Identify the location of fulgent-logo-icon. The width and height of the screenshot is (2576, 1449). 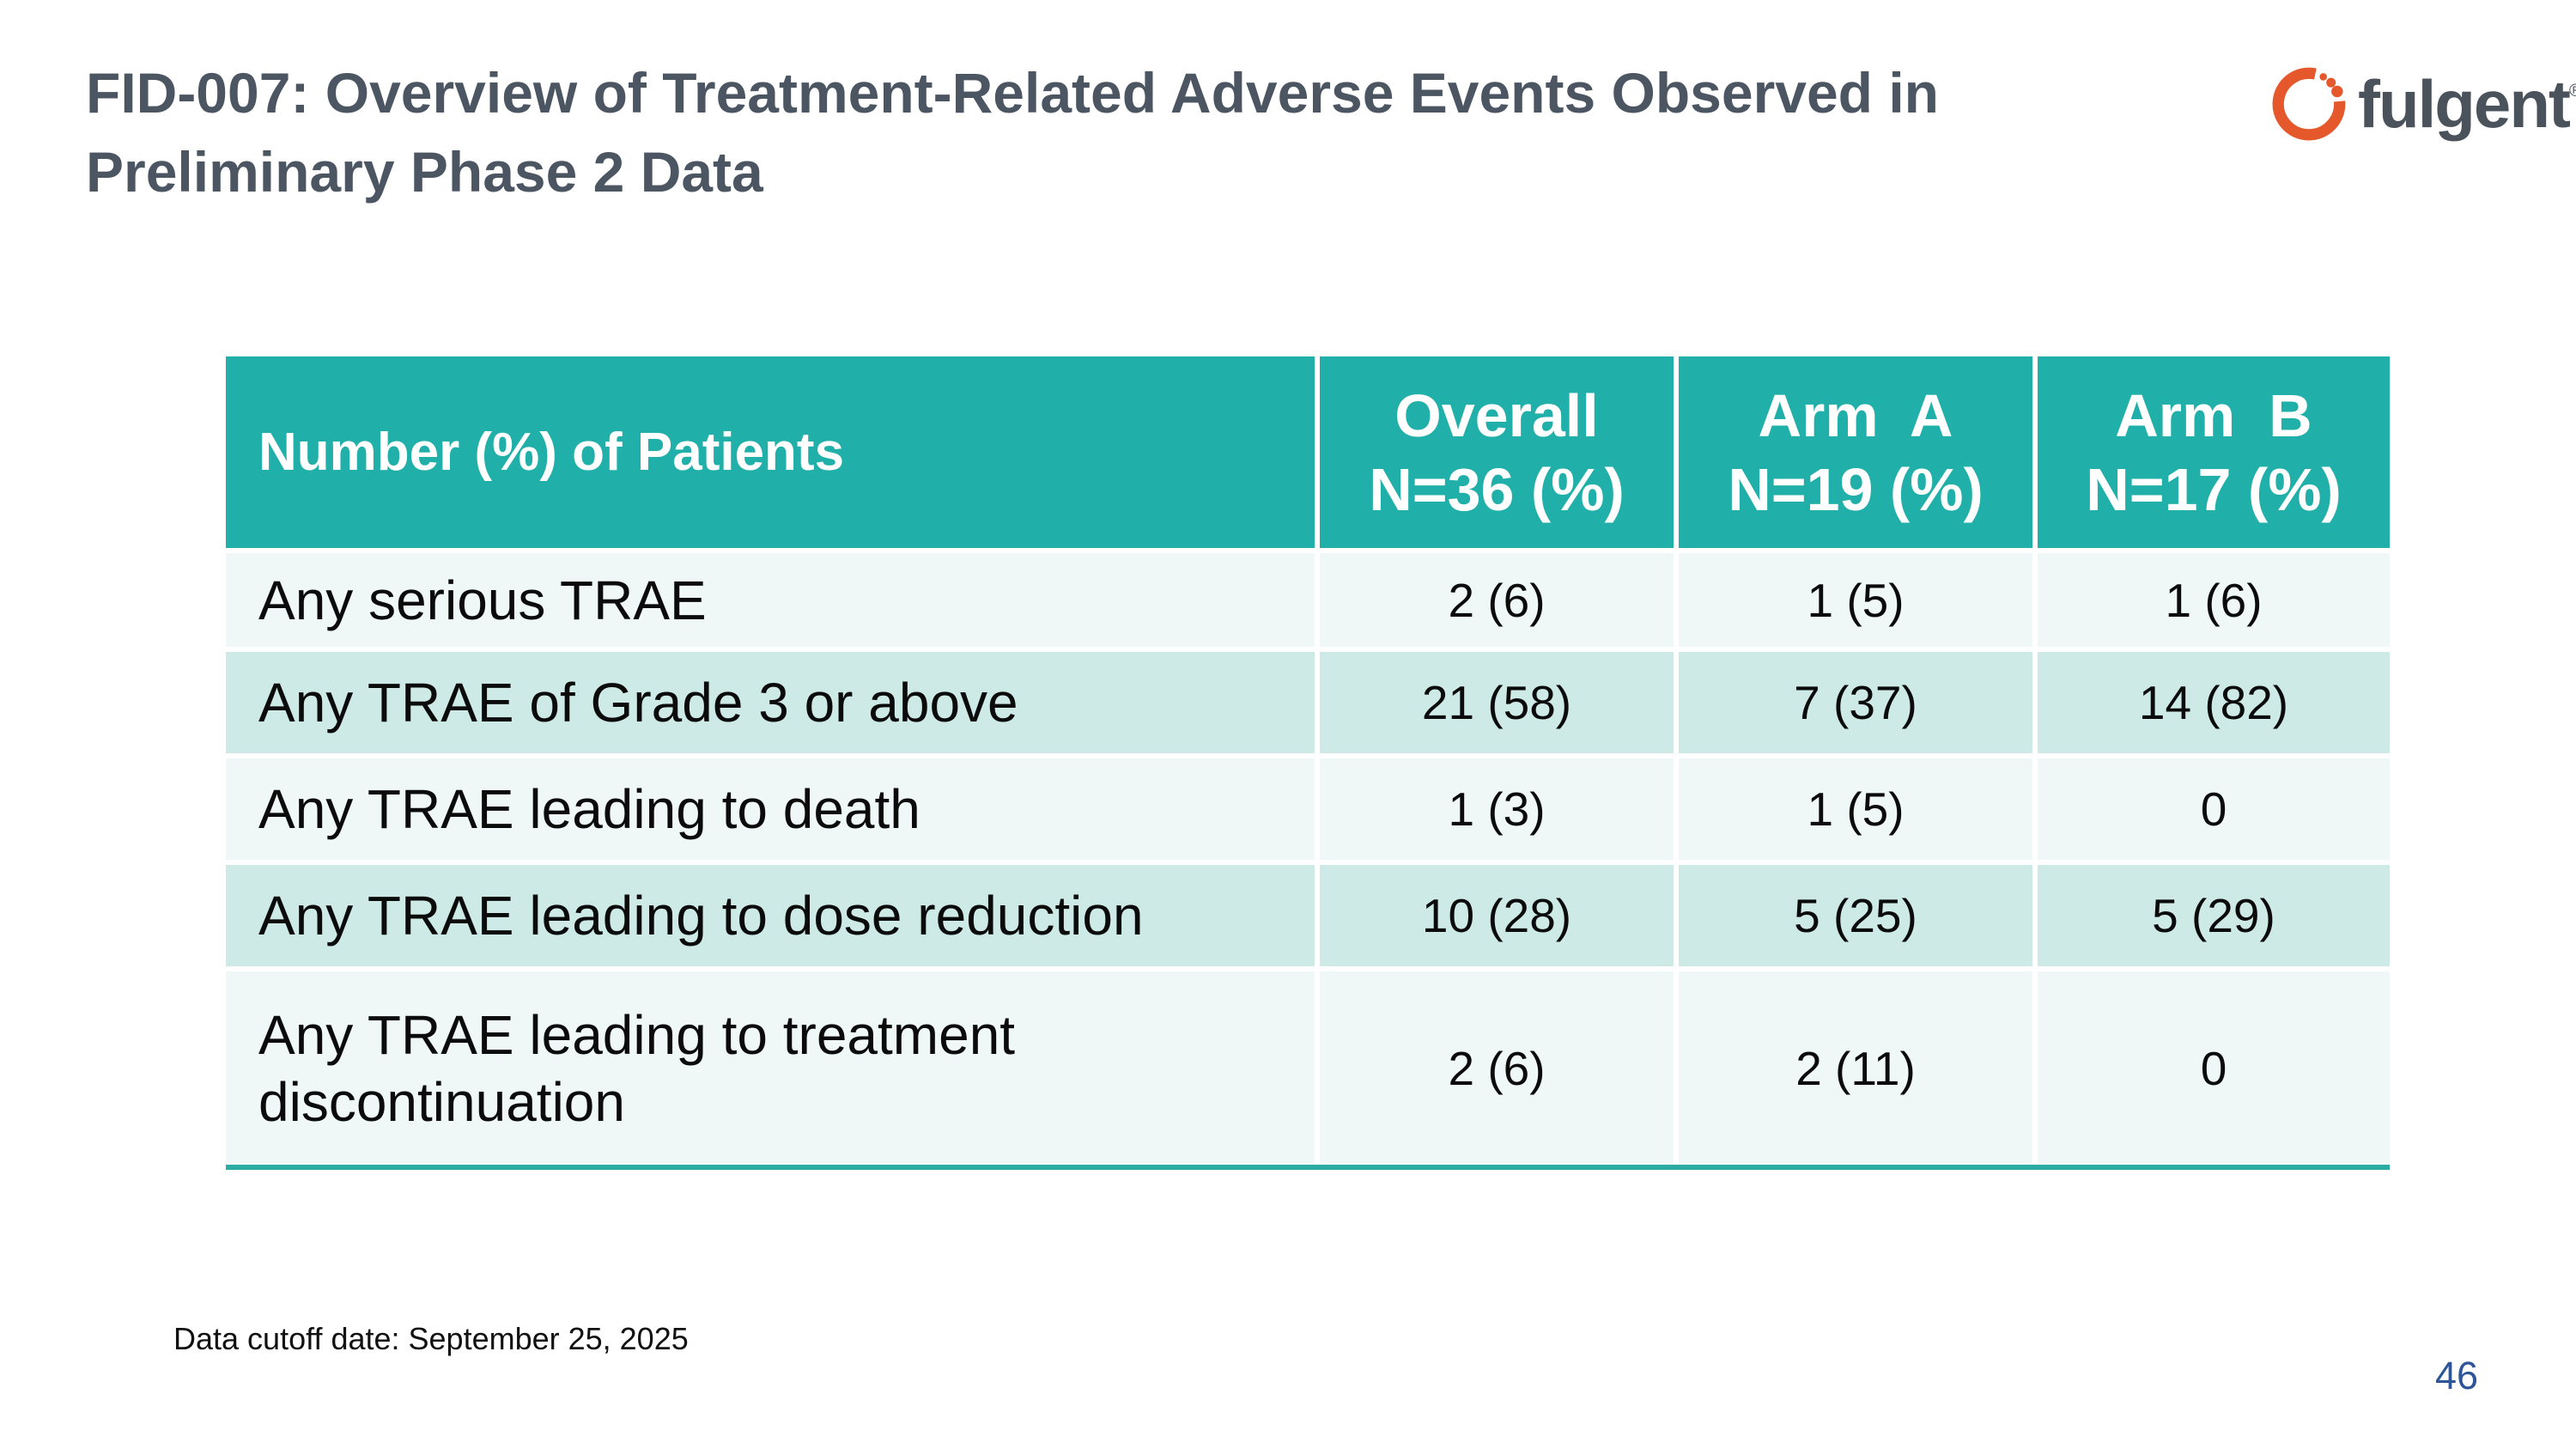
(2309, 104).